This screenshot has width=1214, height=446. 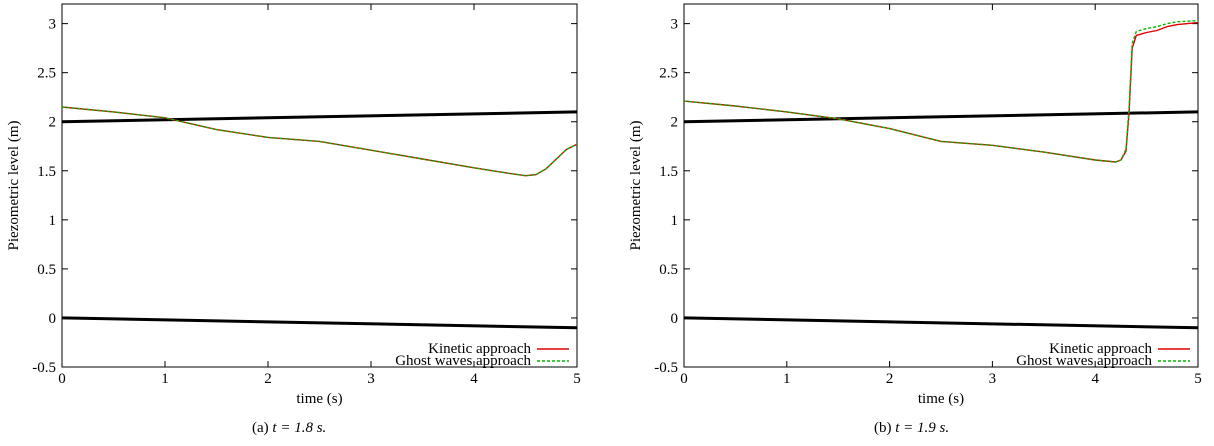 I want to click on caption-b-label: (b), so click(x=883, y=428).